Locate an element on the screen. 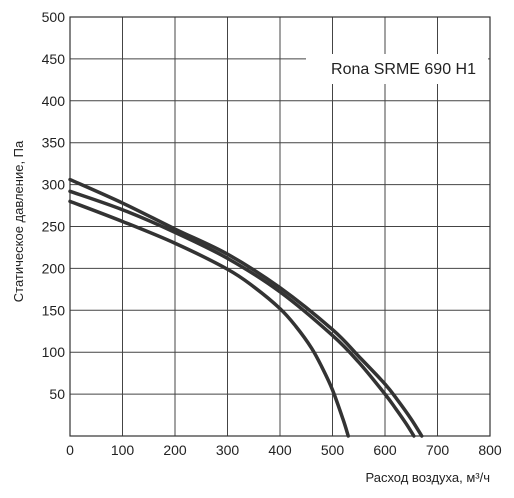 The height and width of the screenshot is (498, 514). y-tick-label: 250 is located at coordinates (54, 227).